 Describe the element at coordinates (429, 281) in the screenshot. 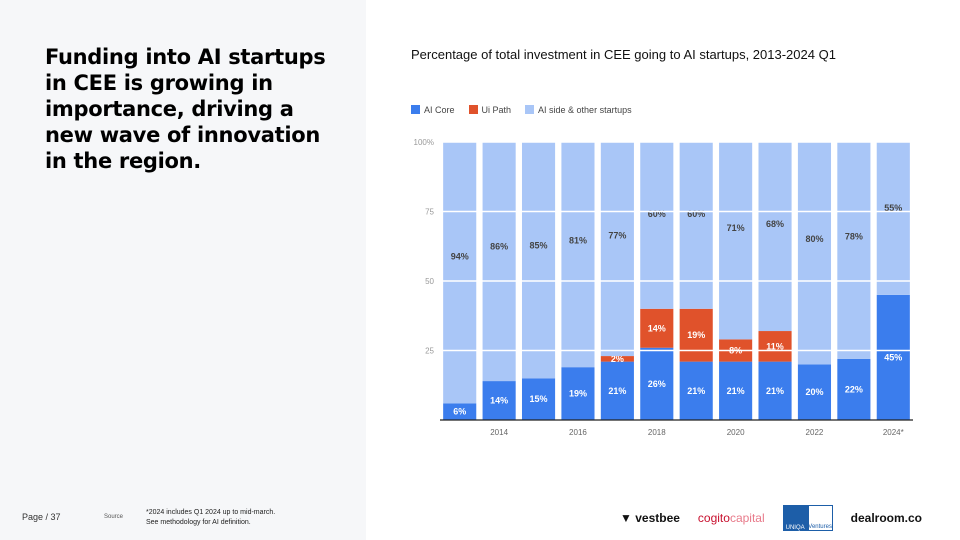

I see `y-tick-label: 50` at that location.